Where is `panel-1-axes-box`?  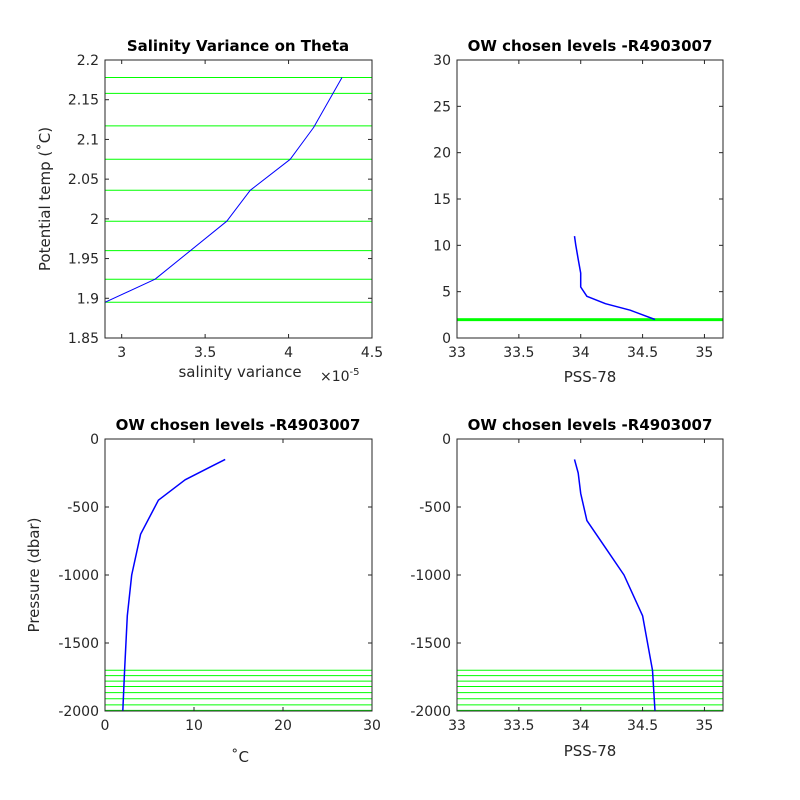 panel-1-axes-box is located at coordinates (238, 199).